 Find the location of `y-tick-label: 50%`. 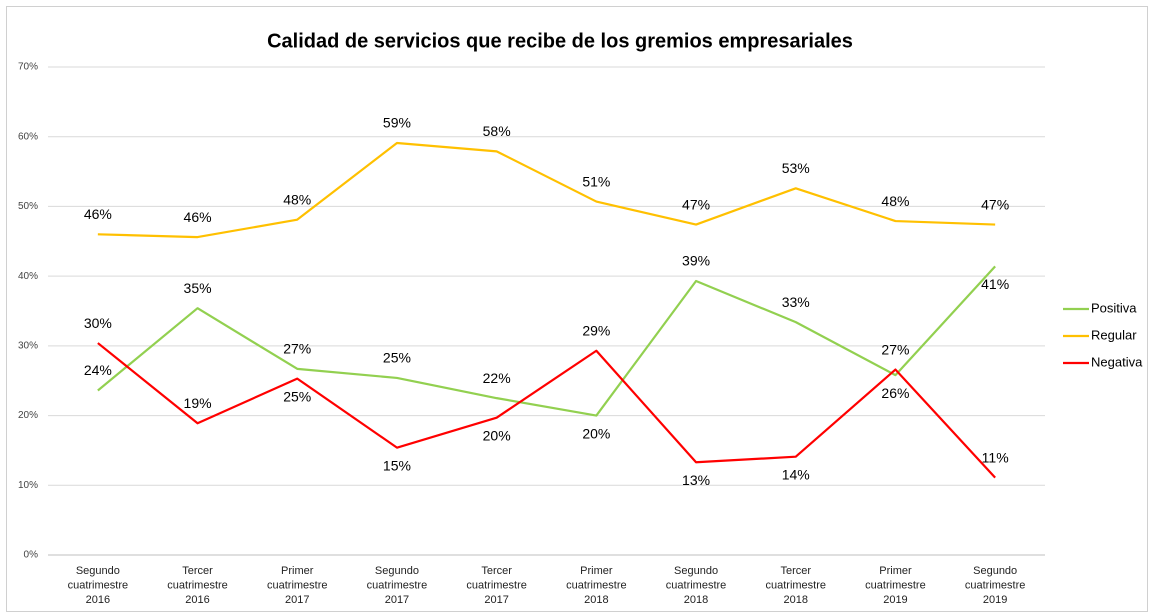

y-tick-label: 50% is located at coordinates (28, 206).